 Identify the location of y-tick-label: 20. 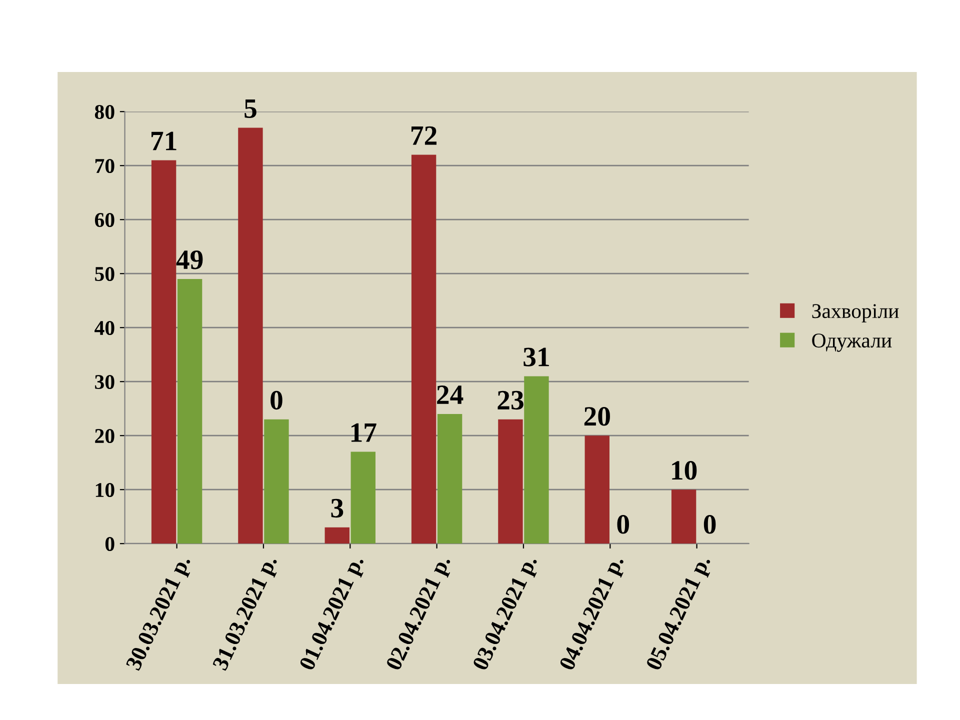
(104, 436).